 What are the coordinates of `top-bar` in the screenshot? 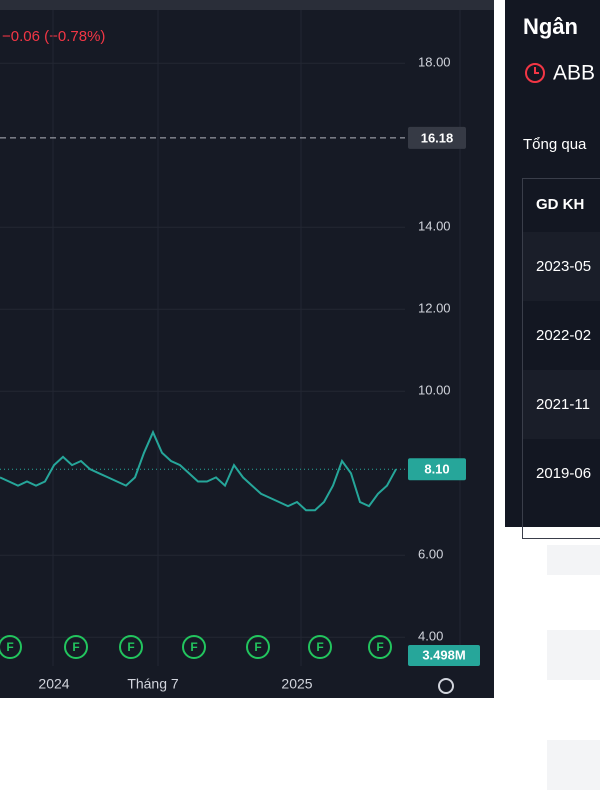 It's located at (247, 5).